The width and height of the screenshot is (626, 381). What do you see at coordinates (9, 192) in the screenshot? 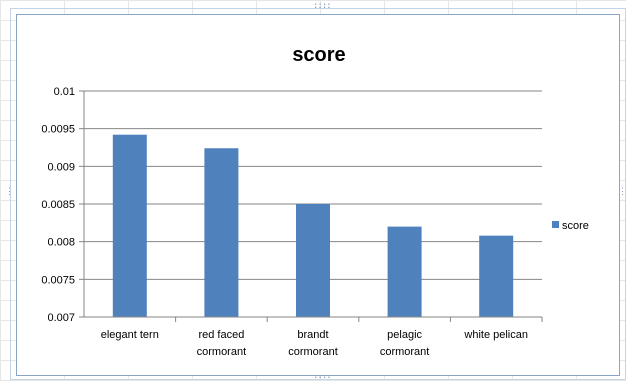
I see `resize-handle-left: ⋮` at bounding box center [9, 192].